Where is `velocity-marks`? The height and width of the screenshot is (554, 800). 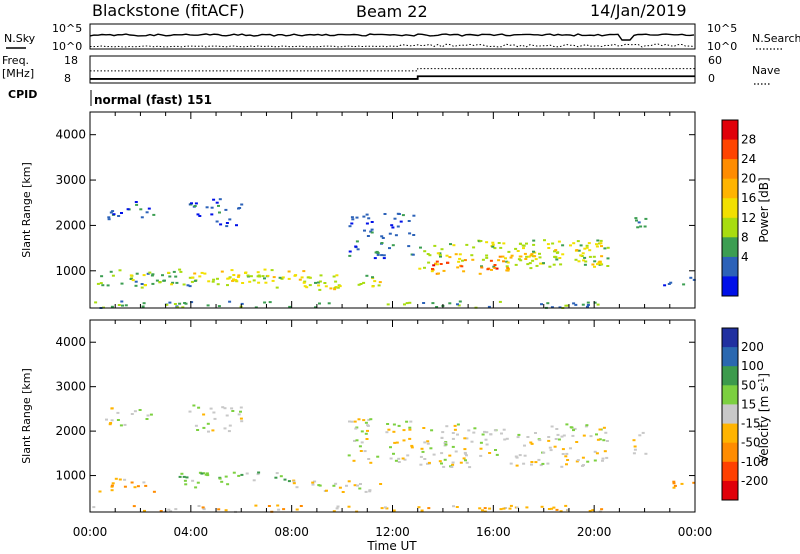 velocity-marks is located at coordinates (394, 458).